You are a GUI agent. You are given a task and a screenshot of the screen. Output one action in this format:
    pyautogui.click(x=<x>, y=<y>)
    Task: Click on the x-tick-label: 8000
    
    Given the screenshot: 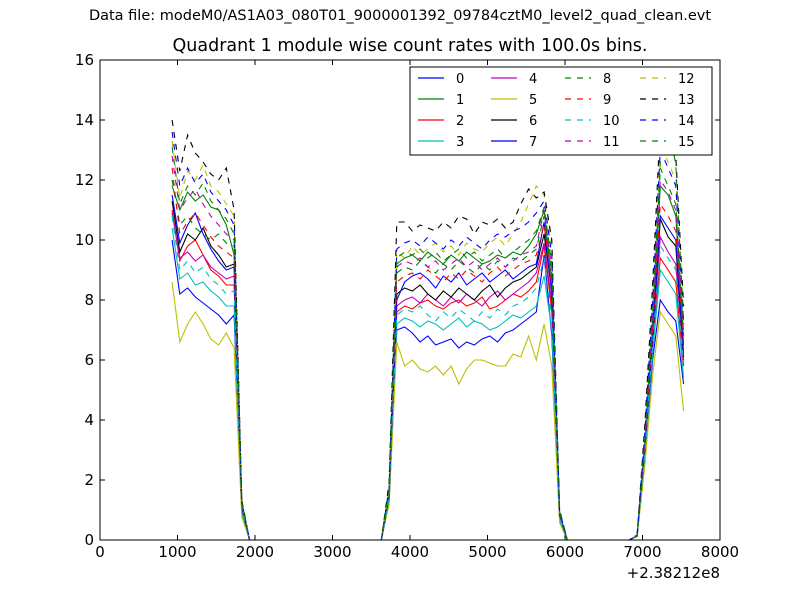 What is the action you would take?
    pyautogui.click(x=720, y=552)
    